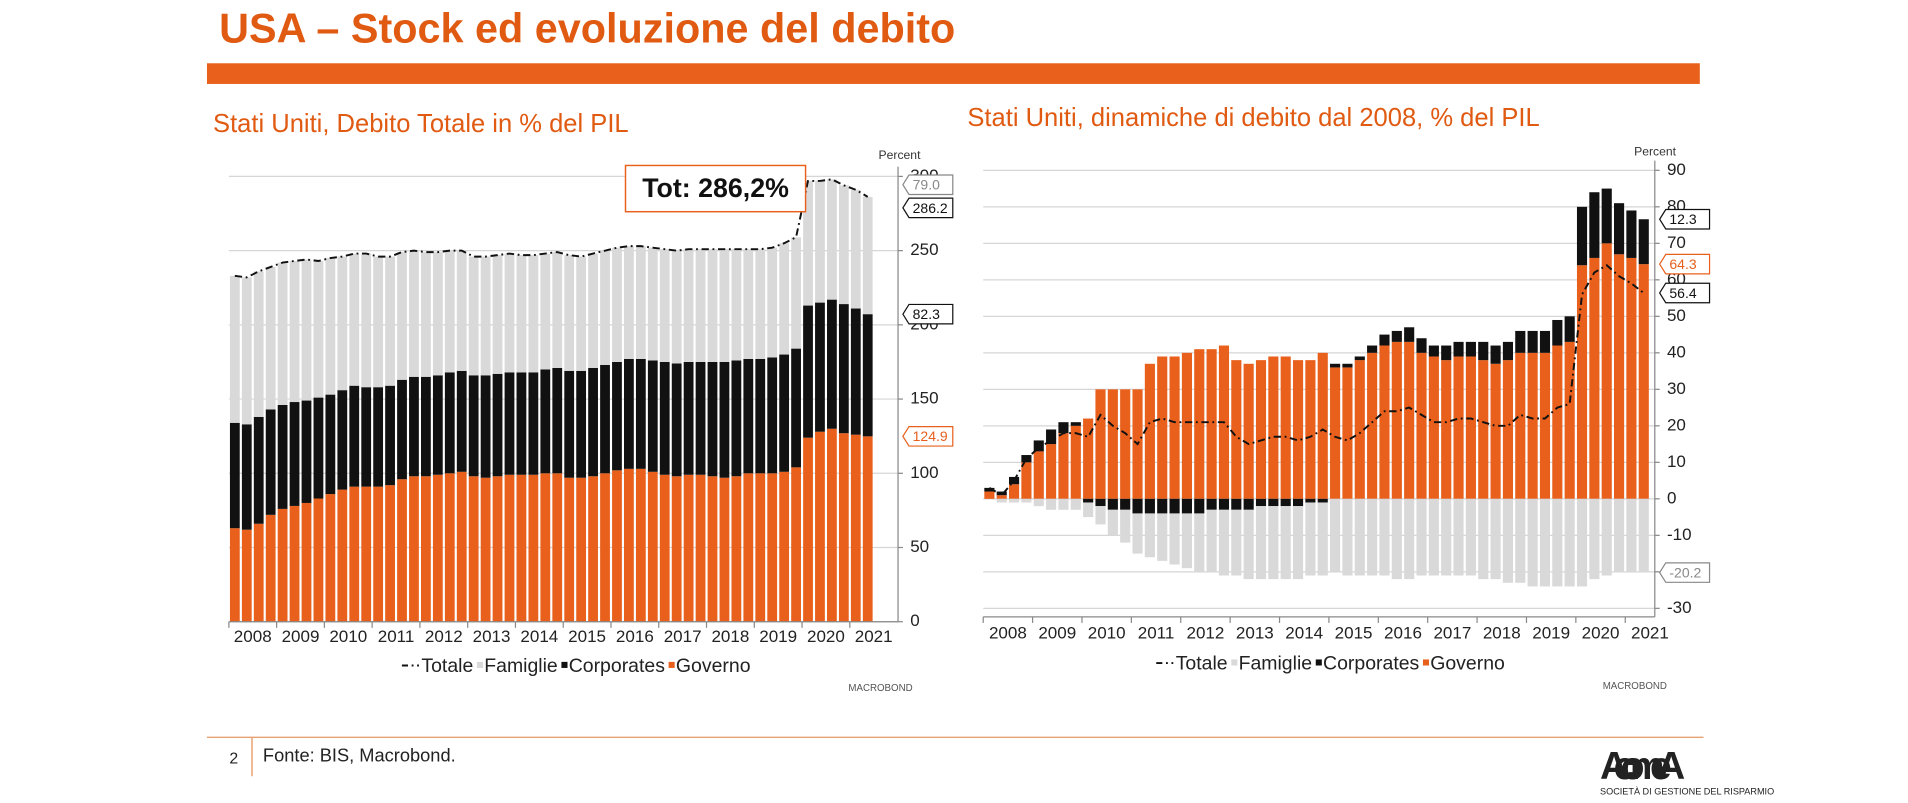 This screenshot has height=803, width=1908. What do you see at coordinates (359, 755) in the screenshot?
I see `source-note: Fonte: BIS, Macrobond.` at bounding box center [359, 755].